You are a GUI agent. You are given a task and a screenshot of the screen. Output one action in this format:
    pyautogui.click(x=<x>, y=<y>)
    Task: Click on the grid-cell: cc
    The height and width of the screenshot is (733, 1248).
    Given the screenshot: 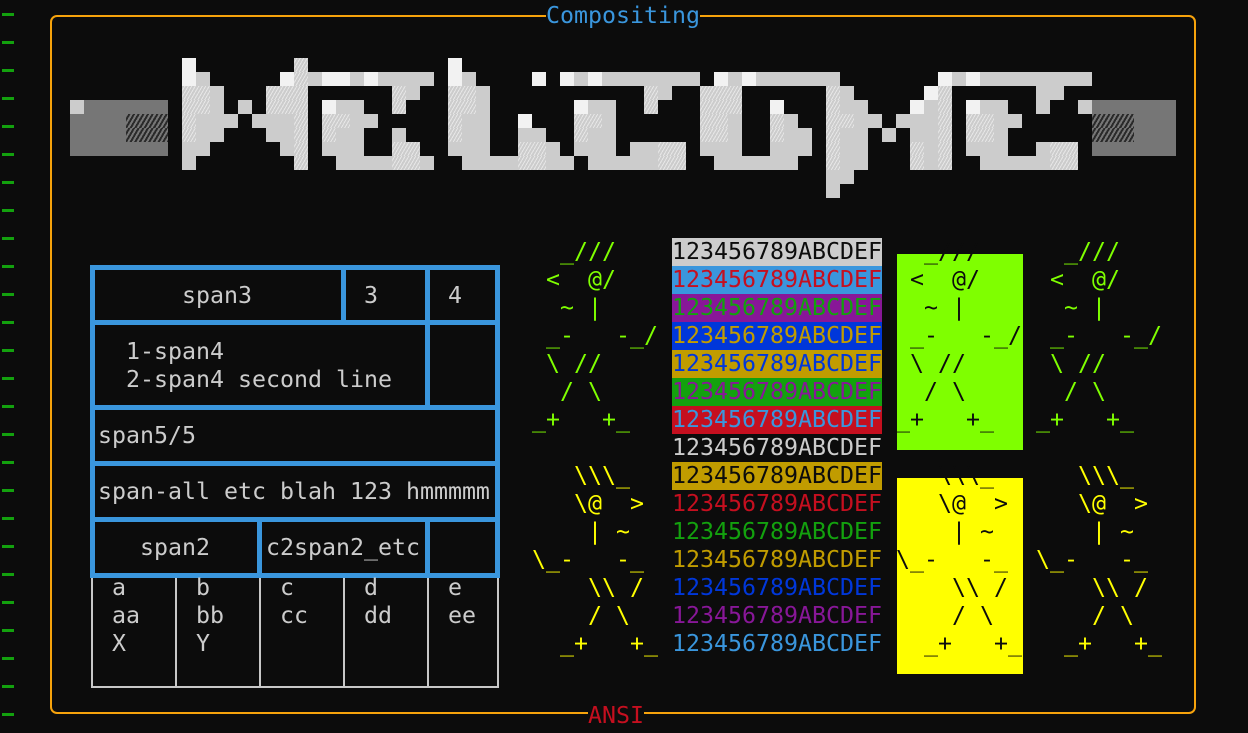 What is the action you would take?
    pyautogui.click(x=294, y=615)
    